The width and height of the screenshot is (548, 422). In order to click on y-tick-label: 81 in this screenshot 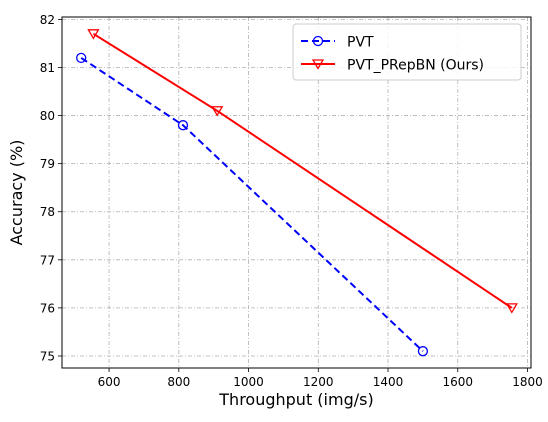, I will do `click(47, 68)`.